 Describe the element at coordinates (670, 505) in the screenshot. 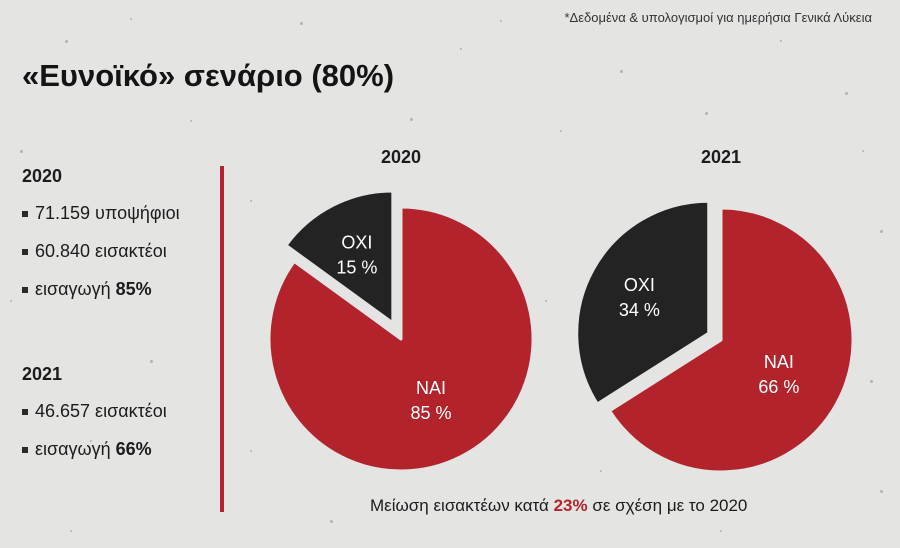

I see `summary-suffix: σε σχέση με το 2020` at that location.